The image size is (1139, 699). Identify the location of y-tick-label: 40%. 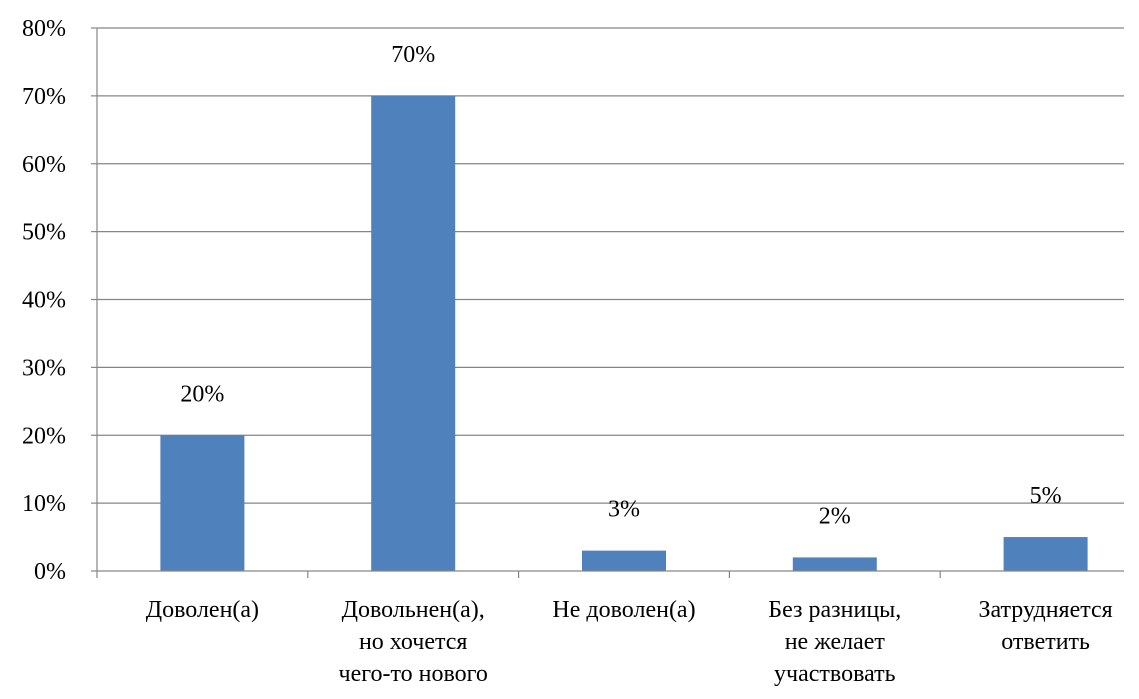
(44, 301).